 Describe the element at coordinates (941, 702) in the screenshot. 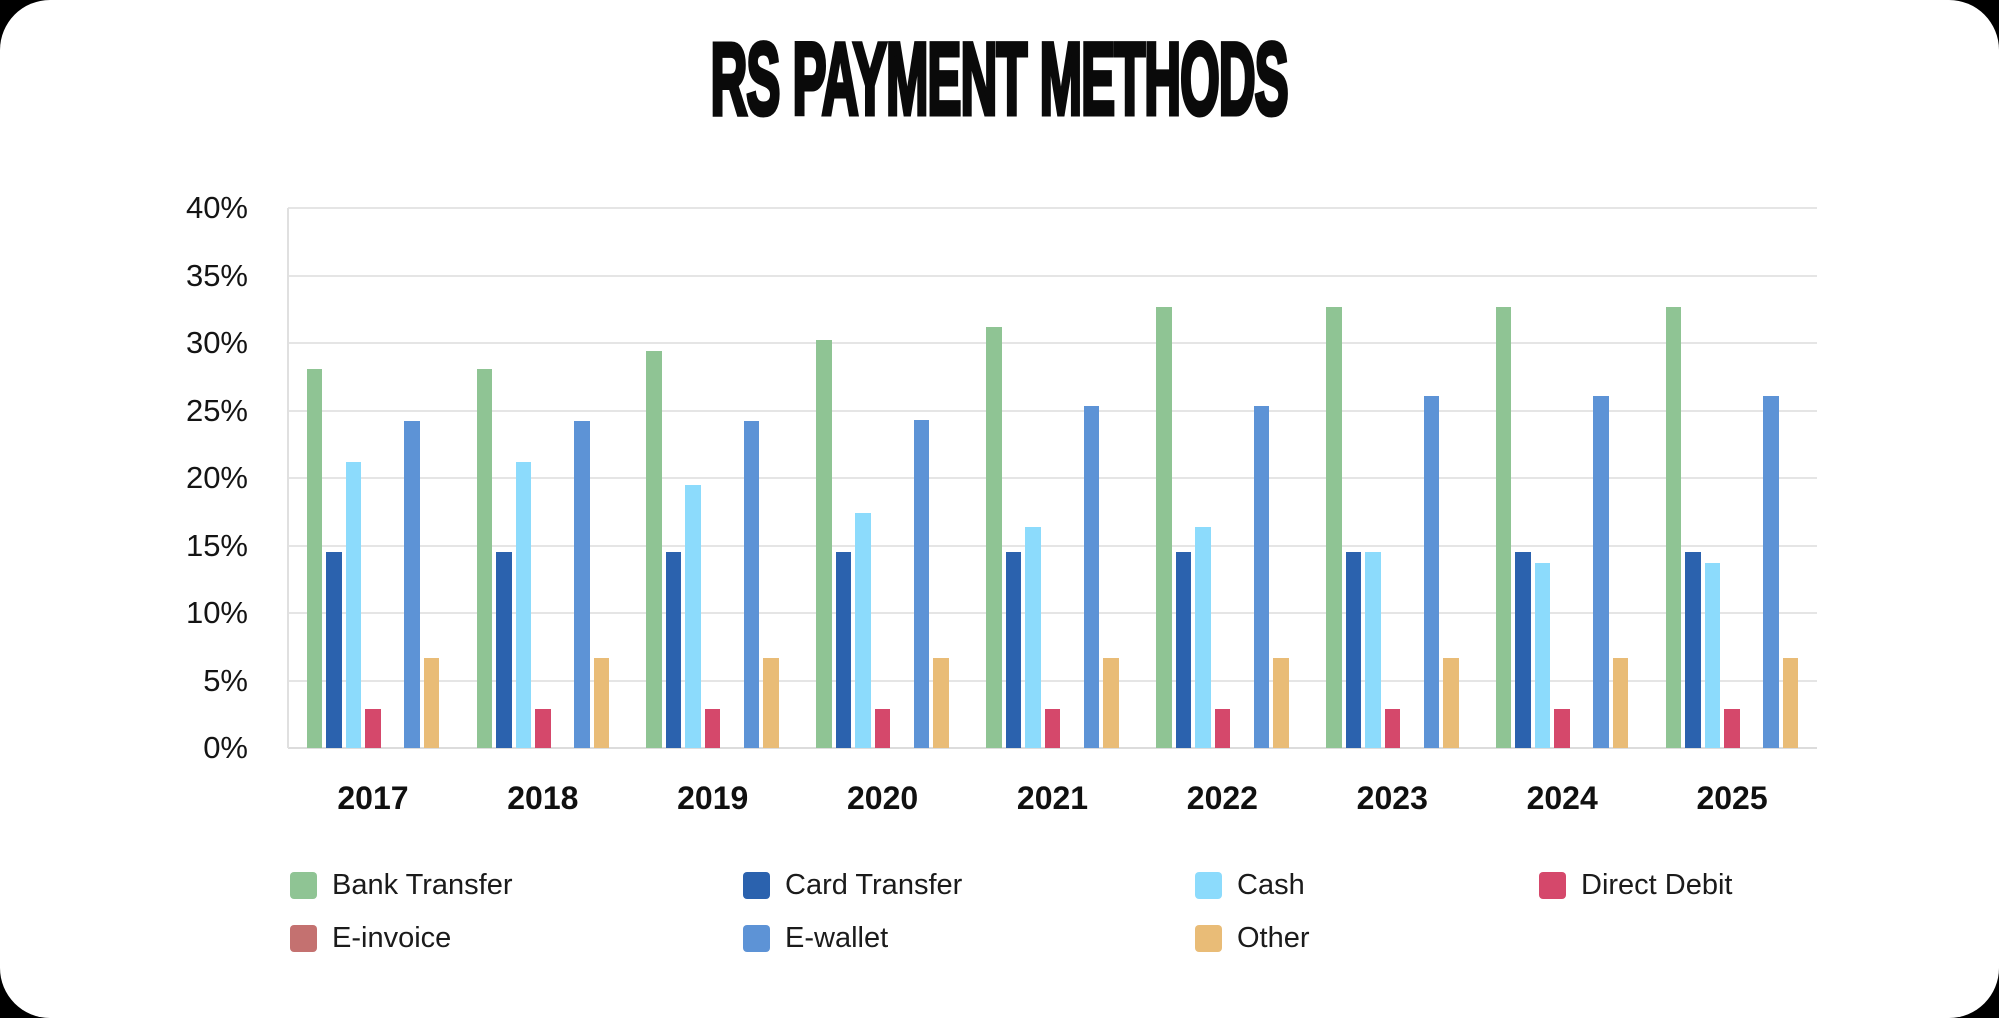

I see `bar-other-2020` at that location.